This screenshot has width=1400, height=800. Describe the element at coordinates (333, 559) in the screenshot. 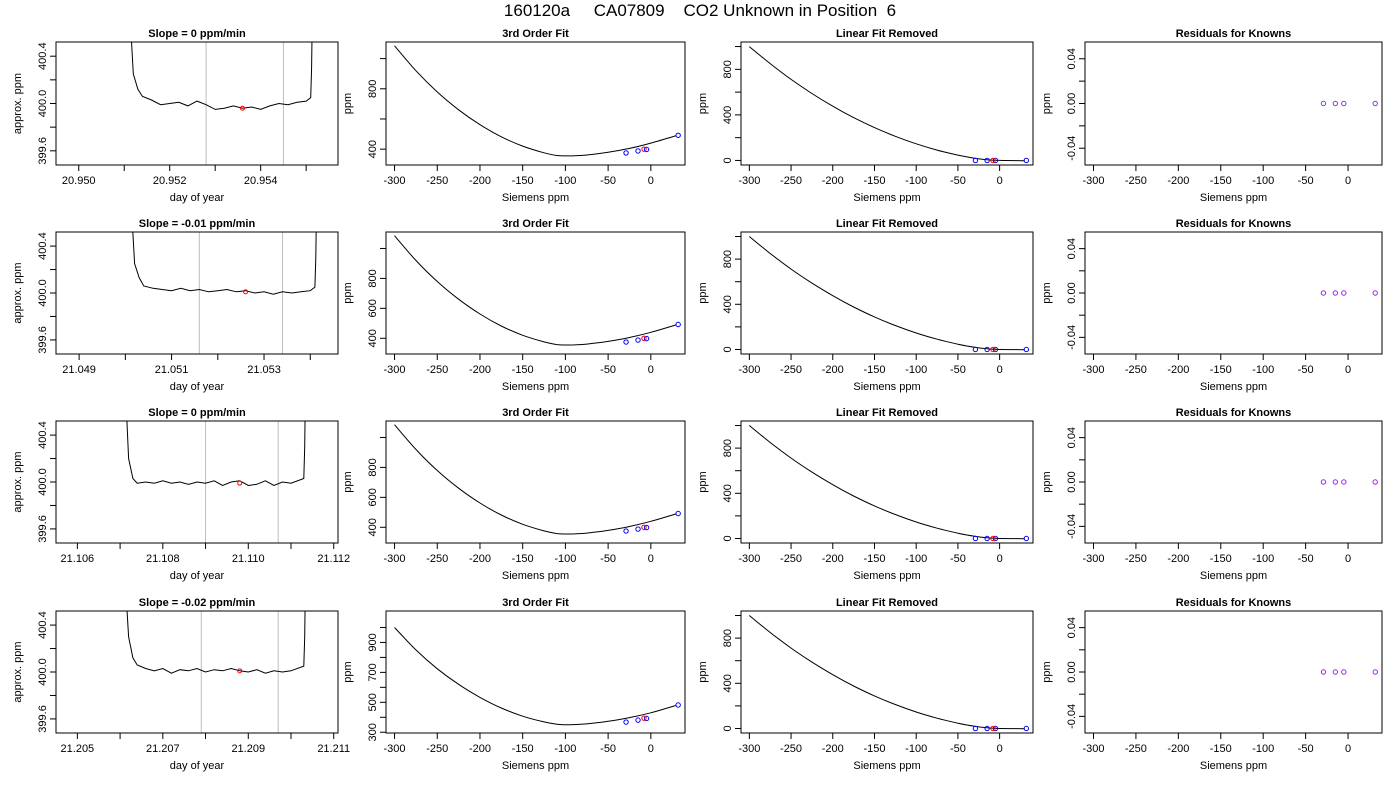

I see `x-tick-label: 21.112` at that location.